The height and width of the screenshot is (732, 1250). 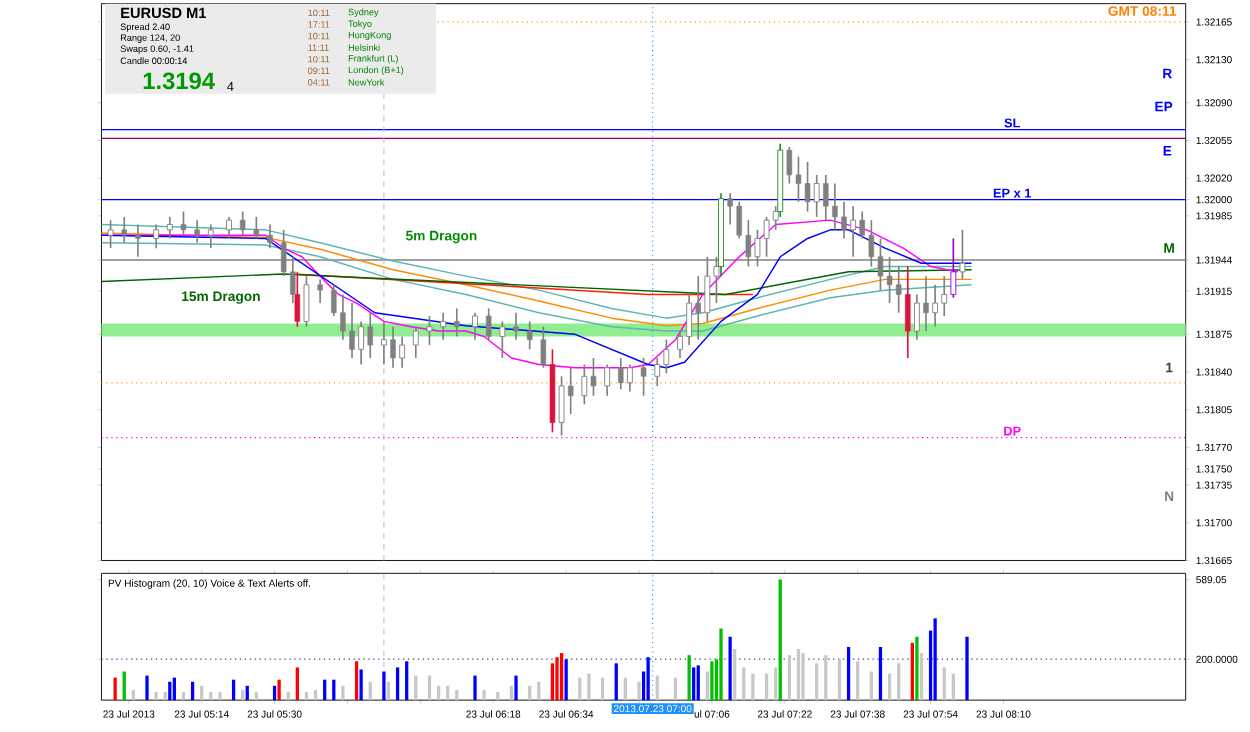 I want to click on annotation: 1.3194, so click(x=179, y=81).